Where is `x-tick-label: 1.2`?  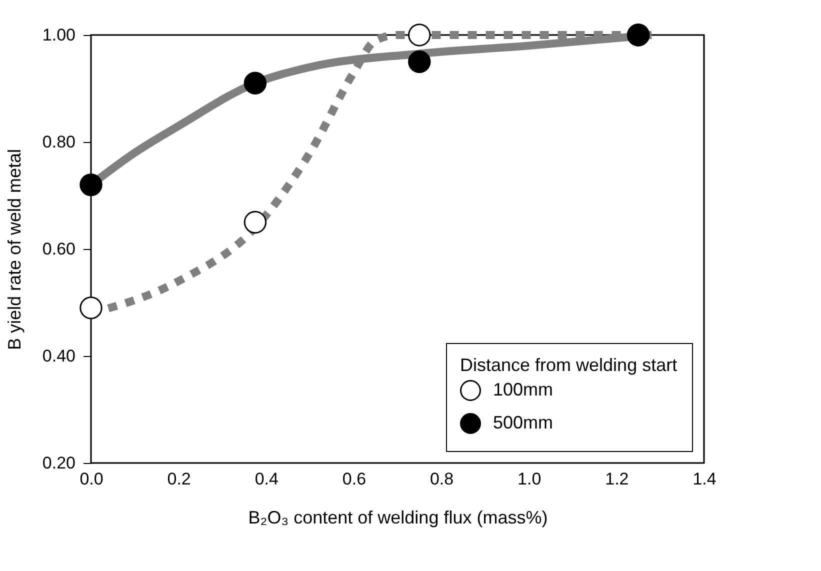 x-tick-label: 1.2 is located at coordinates (617, 479).